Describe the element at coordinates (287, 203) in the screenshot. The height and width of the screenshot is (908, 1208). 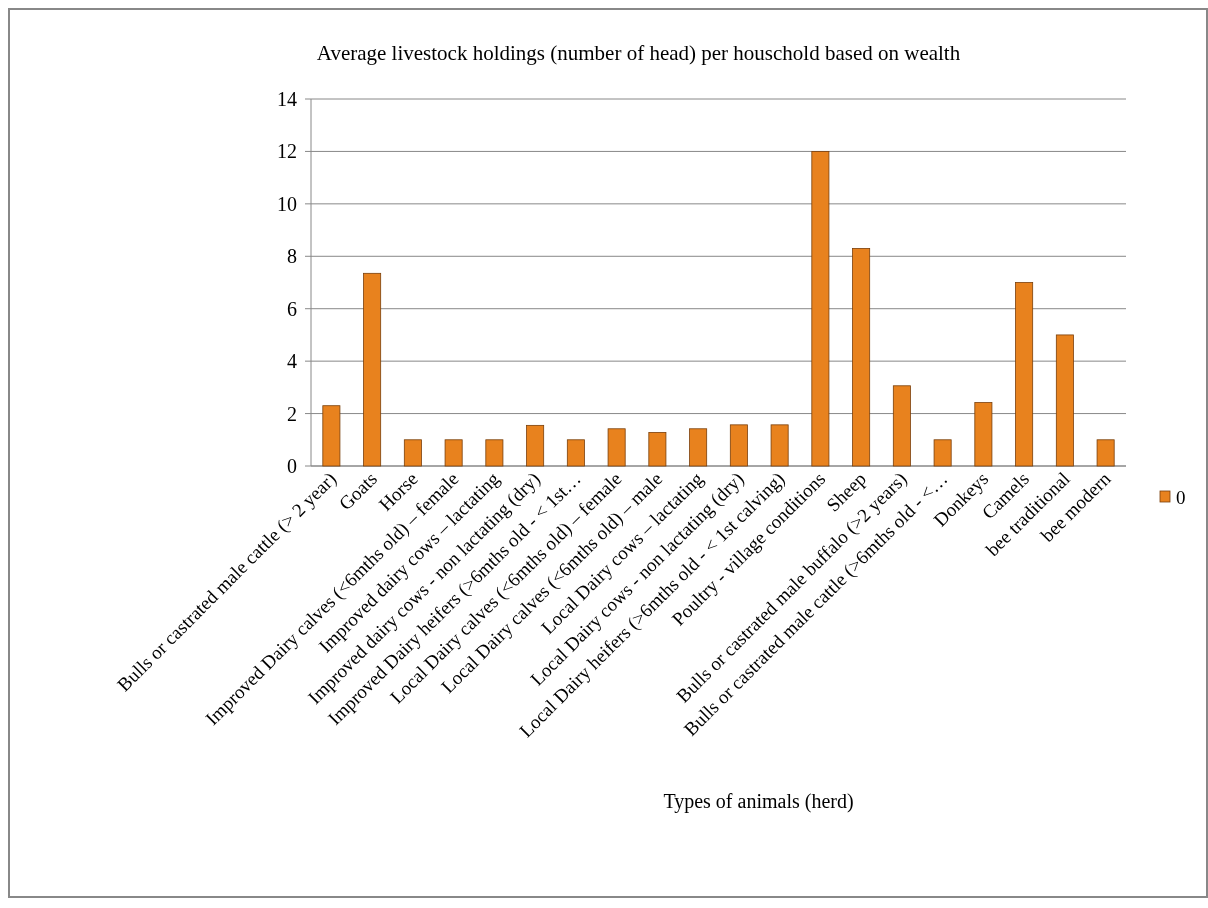
I see `y-tick-label: 10` at that location.